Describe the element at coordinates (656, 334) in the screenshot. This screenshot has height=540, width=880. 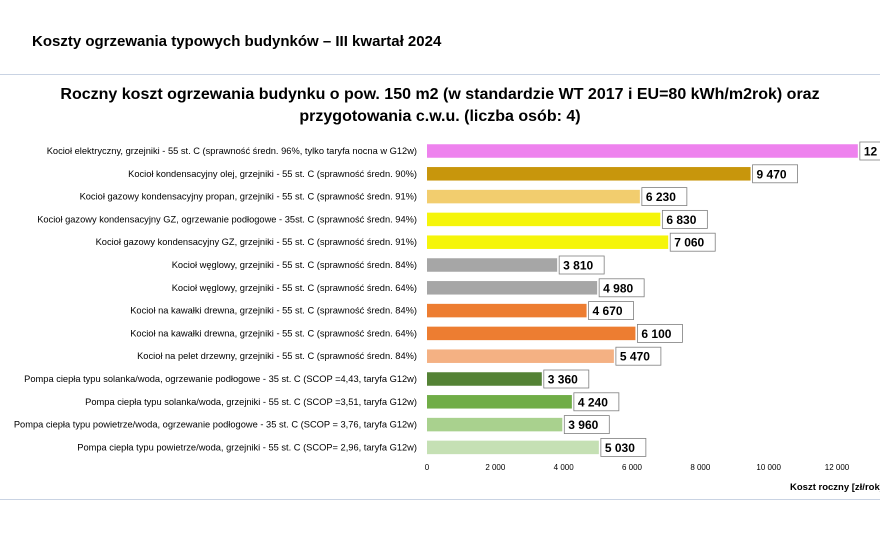
I see `data-label: 6 100` at that location.